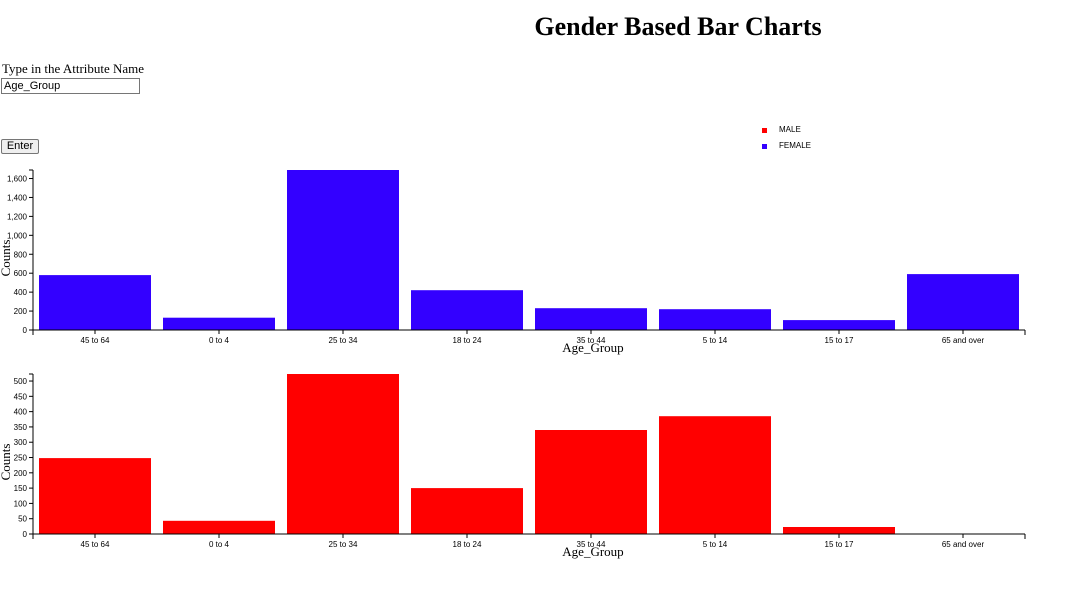 The height and width of the screenshot is (603, 1078). I want to click on legend-swatch-male, so click(764, 130).